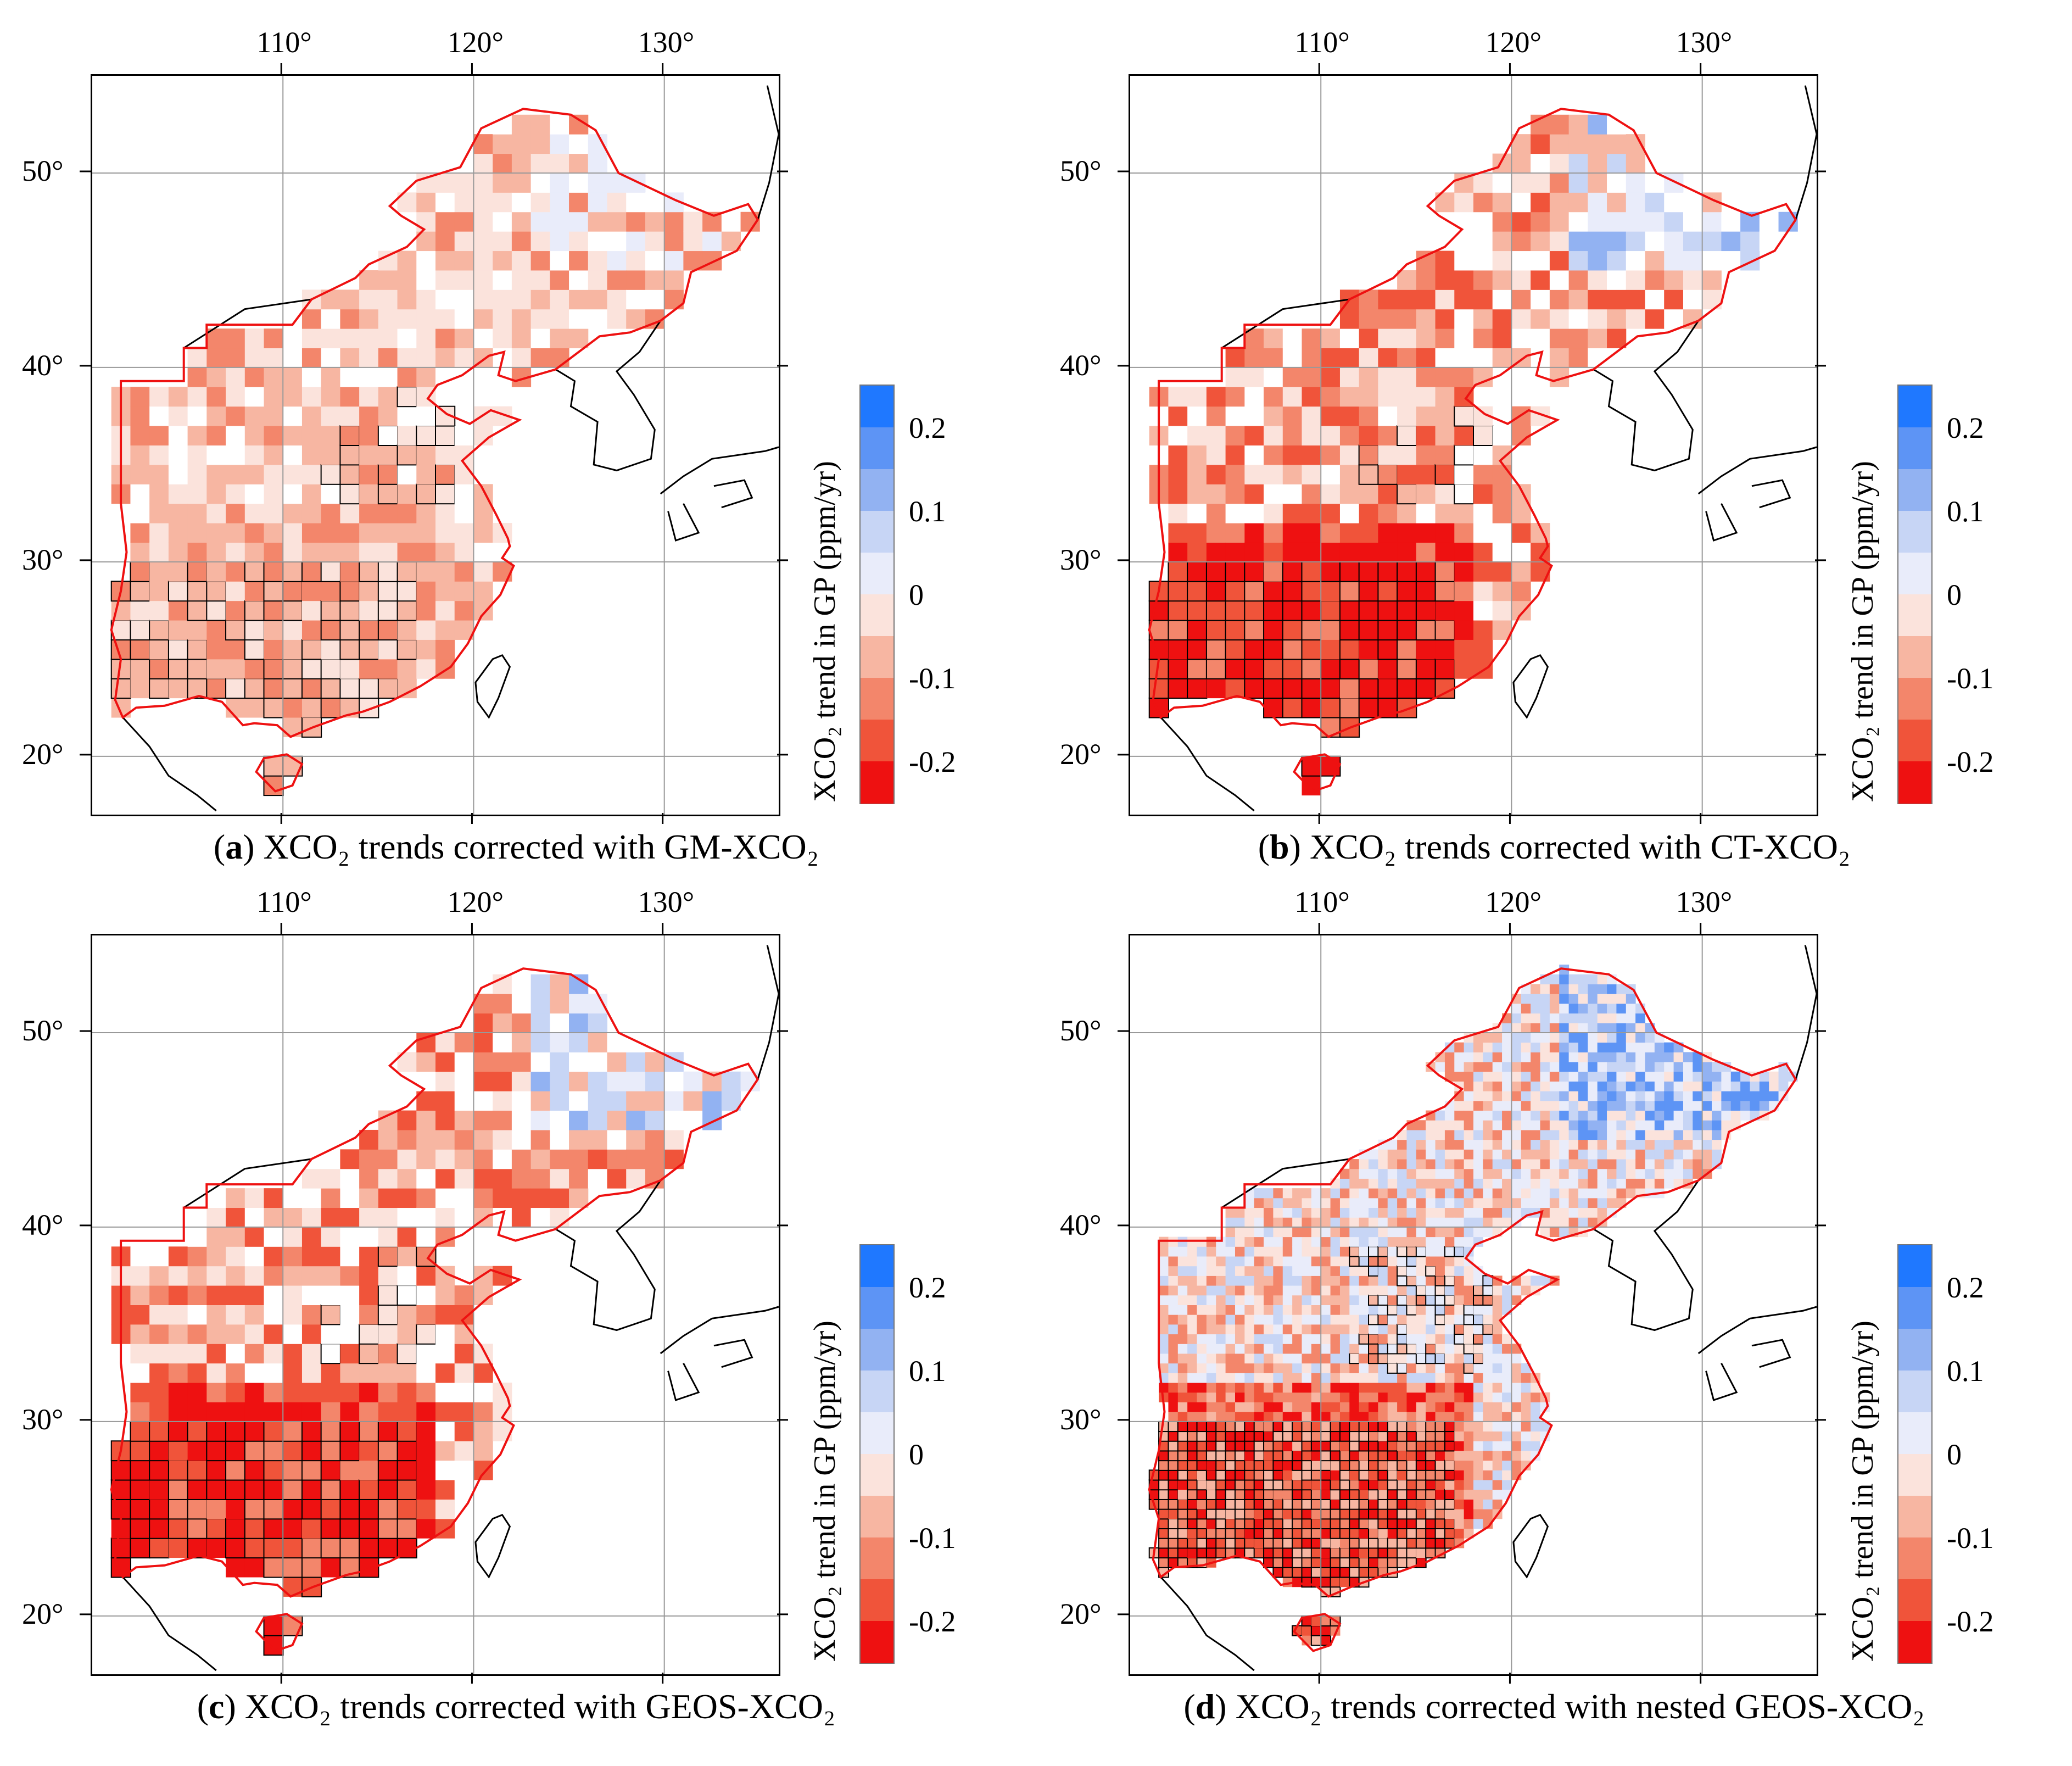 This screenshot has width=2072, height=1766. I want to click on colorbar-tick-label: -0.2, so click(1971, 1621).